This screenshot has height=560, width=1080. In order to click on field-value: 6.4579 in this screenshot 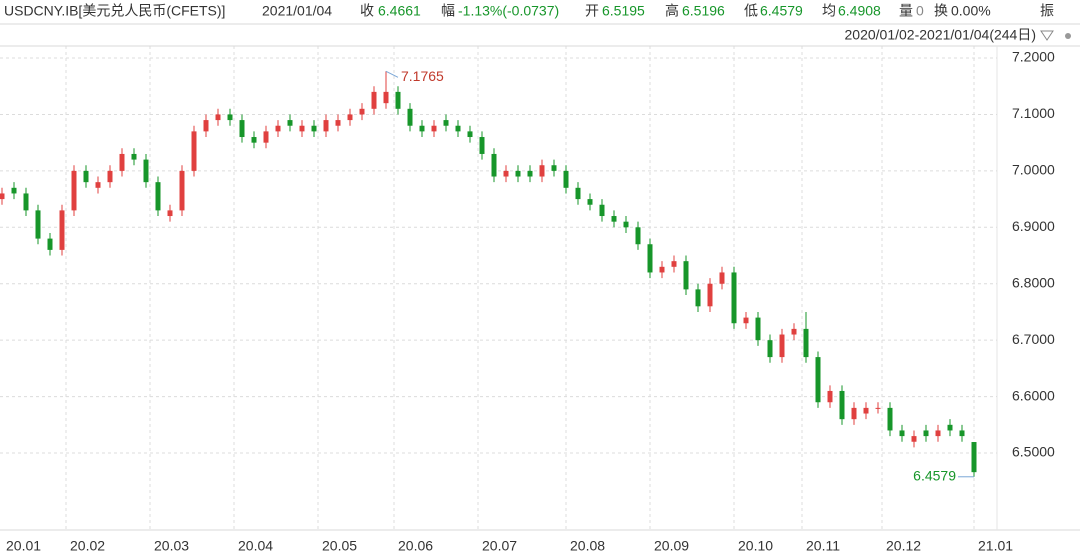, I will do `click(781, 11)`.